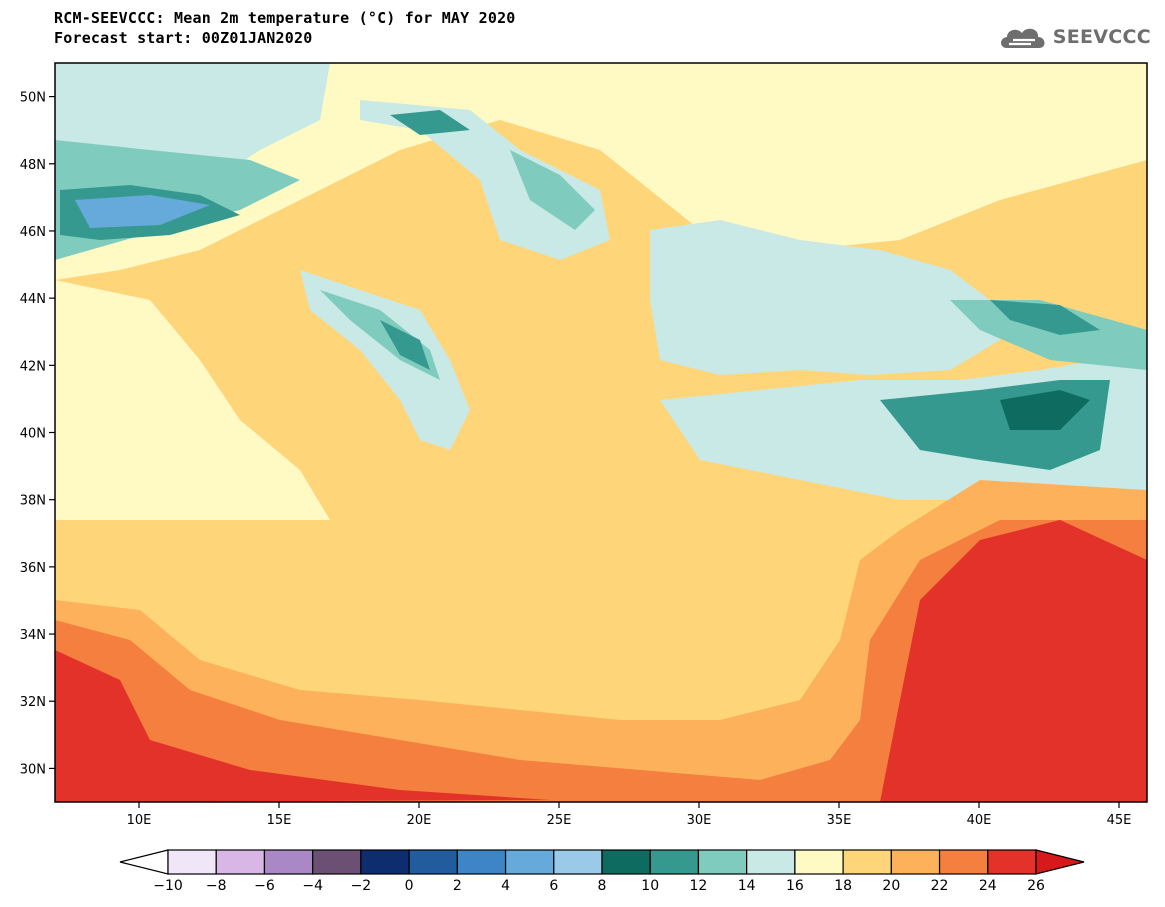 Image resolution: width=1165 pixels, height=907 pixels. I want to click on lat-tick-label: 34N, so click(33, 635).